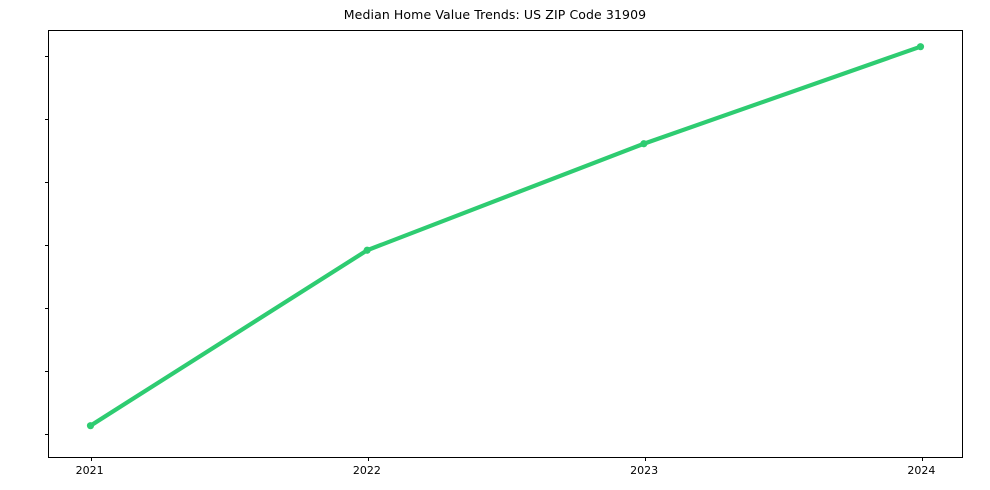 This screenshot has height=490, width=990. What do you see at coordinates (921, 470) in the screenshot?
I see `x-axis-tick-label: 2024` at bounding box center [921, 470].